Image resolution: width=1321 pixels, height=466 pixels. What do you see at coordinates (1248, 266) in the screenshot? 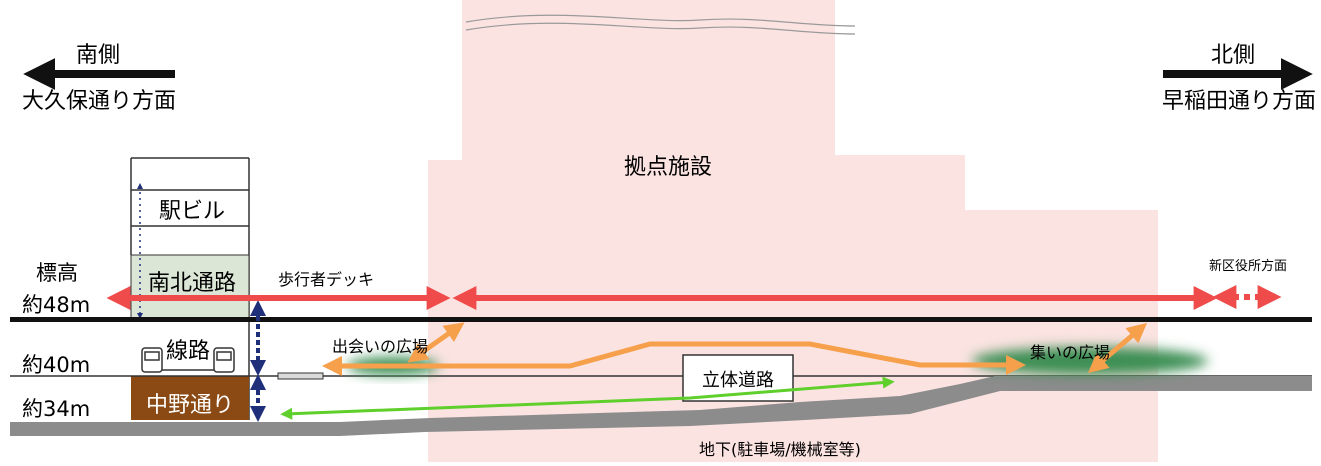
I see `ward-office-label: 新区役所方面` at bounding box center [1248, 266].